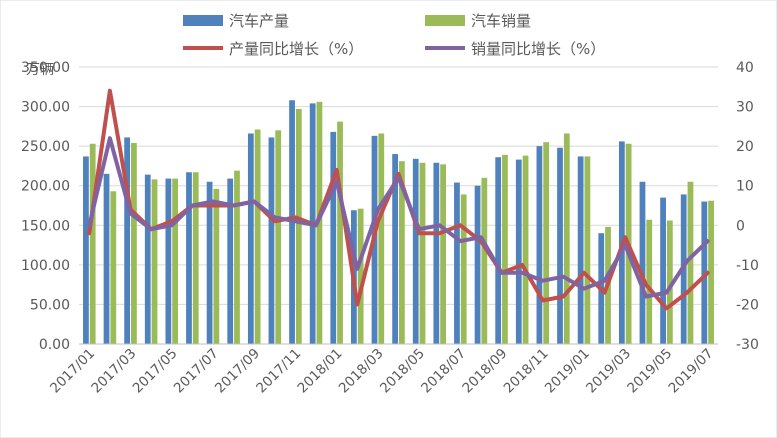 This screenshot has width=777, height=438. I want to click on y-left-tick-label: 350.00, so click(45, 68).